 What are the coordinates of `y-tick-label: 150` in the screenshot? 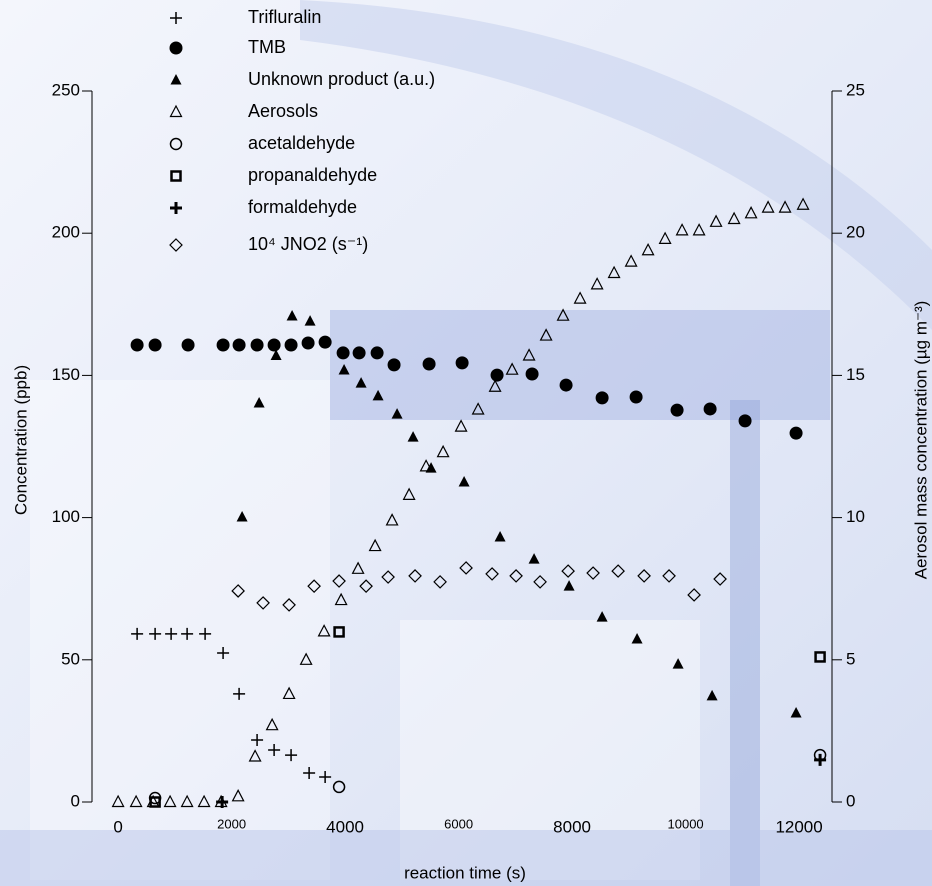 It's located at (66, 374).